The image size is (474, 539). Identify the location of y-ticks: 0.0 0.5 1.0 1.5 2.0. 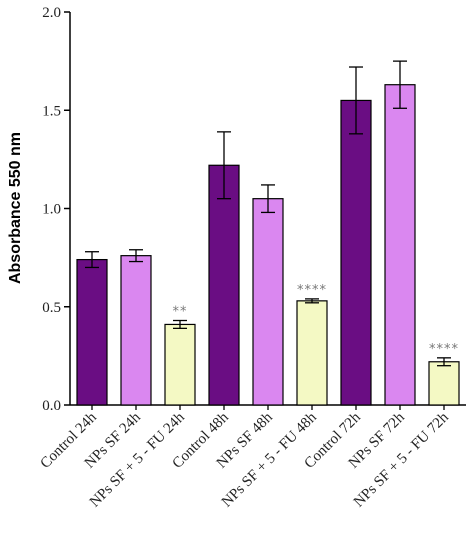
(56, 209).